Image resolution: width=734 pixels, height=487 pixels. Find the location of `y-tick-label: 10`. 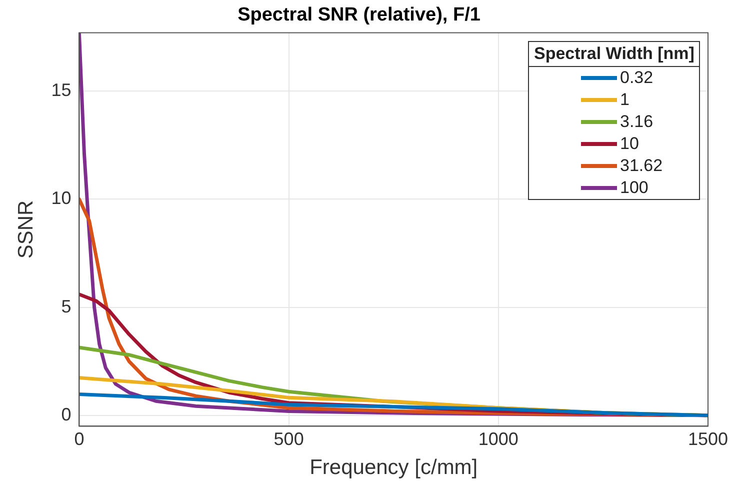

y-tick-label: 10 is located at coordinates (61, 198).